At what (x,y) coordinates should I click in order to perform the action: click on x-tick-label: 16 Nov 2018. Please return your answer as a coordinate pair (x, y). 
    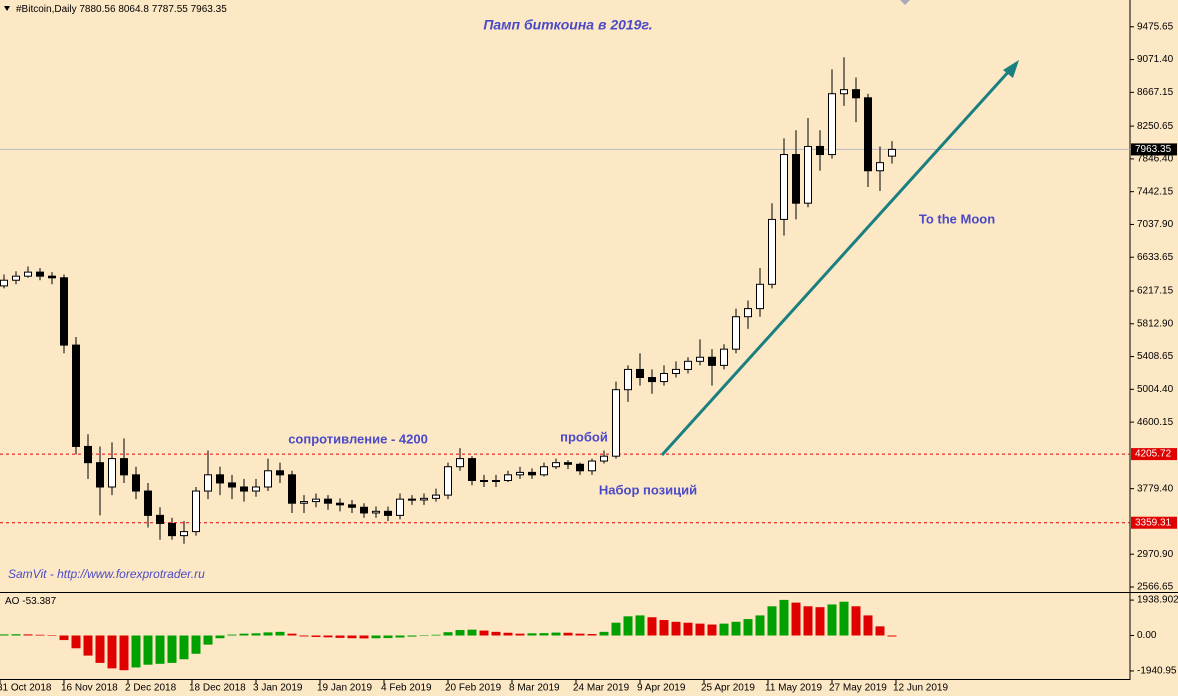
    Looking at the image, I should click on (89, 688).